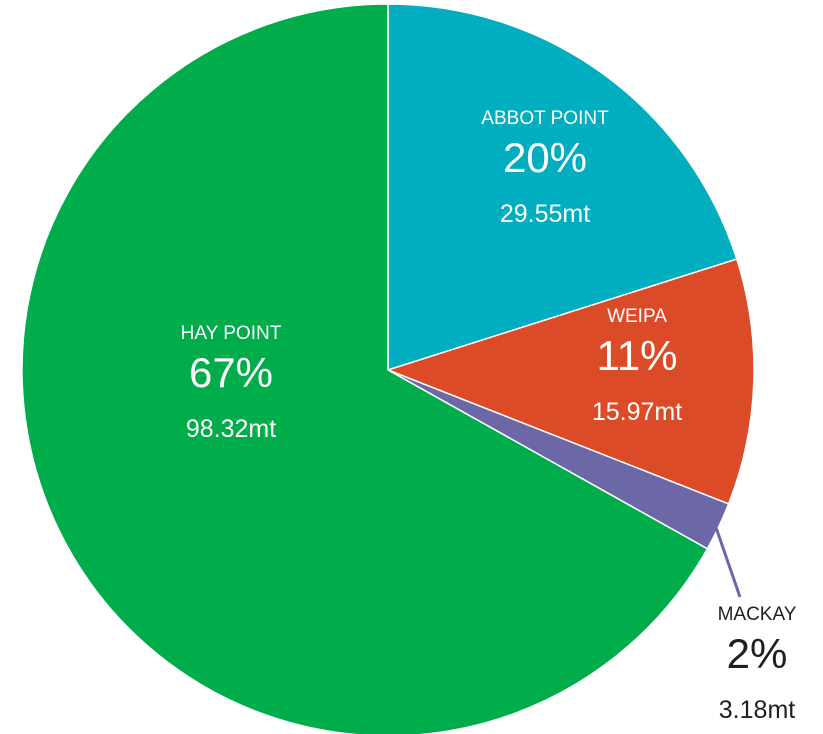  Describe the element at coordinates (231, 372) in the screenshot. I see `slice-percent-hay-point: 67%` at that location.